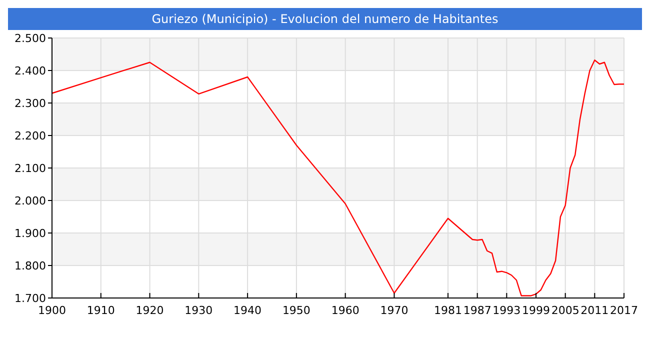 The height and width of the screenshot is (350, 650). Describe the element at coordinates (30, 201) in the screenshot. I see `y-tick-label: 2.000` at that location.